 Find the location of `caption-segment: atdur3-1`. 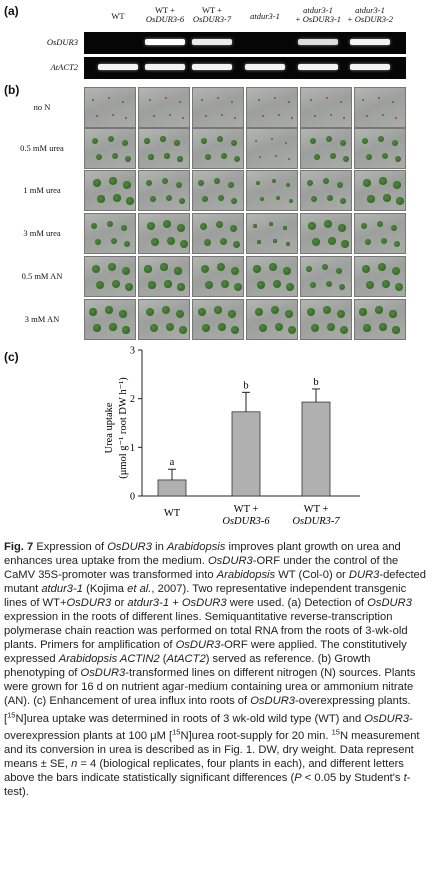

caption-segment: atdur3-1 is located at coordinates (148, 603).